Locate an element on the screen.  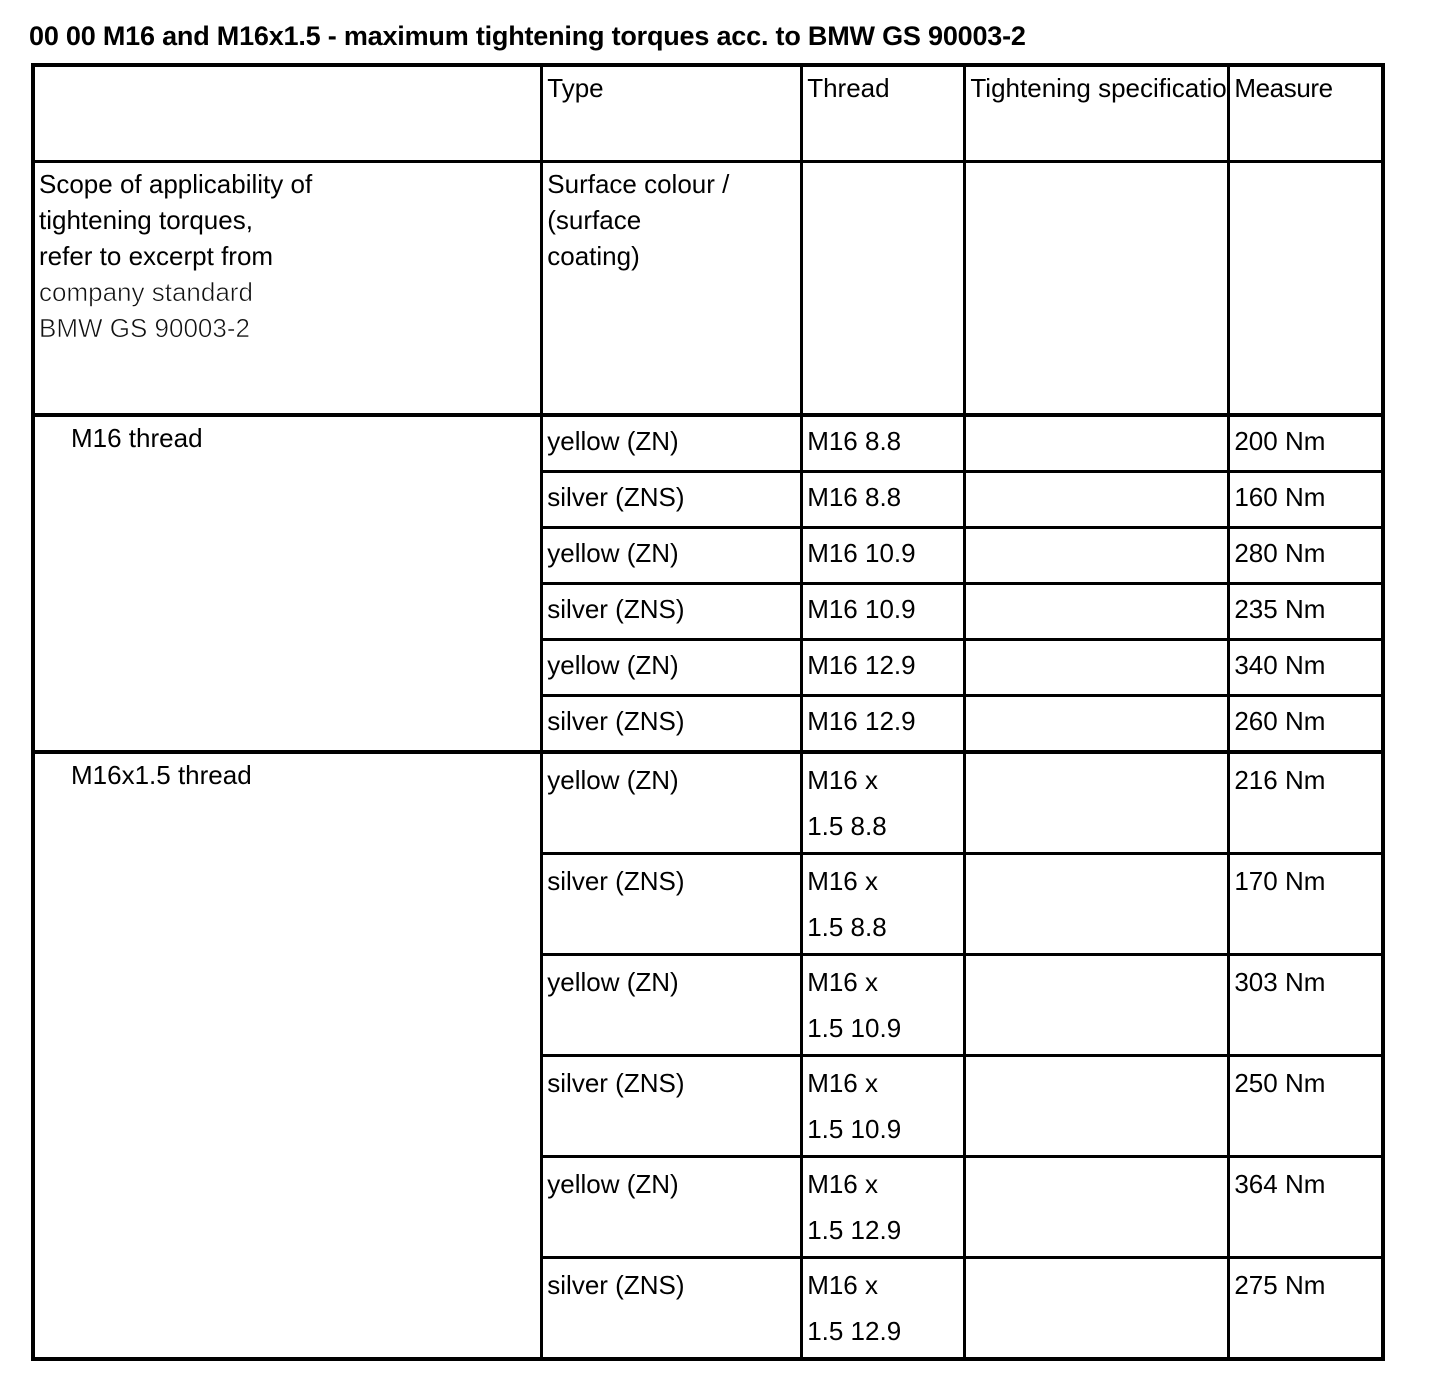
cell-measure: 235 Nm is located at coordinates (1306, 611).